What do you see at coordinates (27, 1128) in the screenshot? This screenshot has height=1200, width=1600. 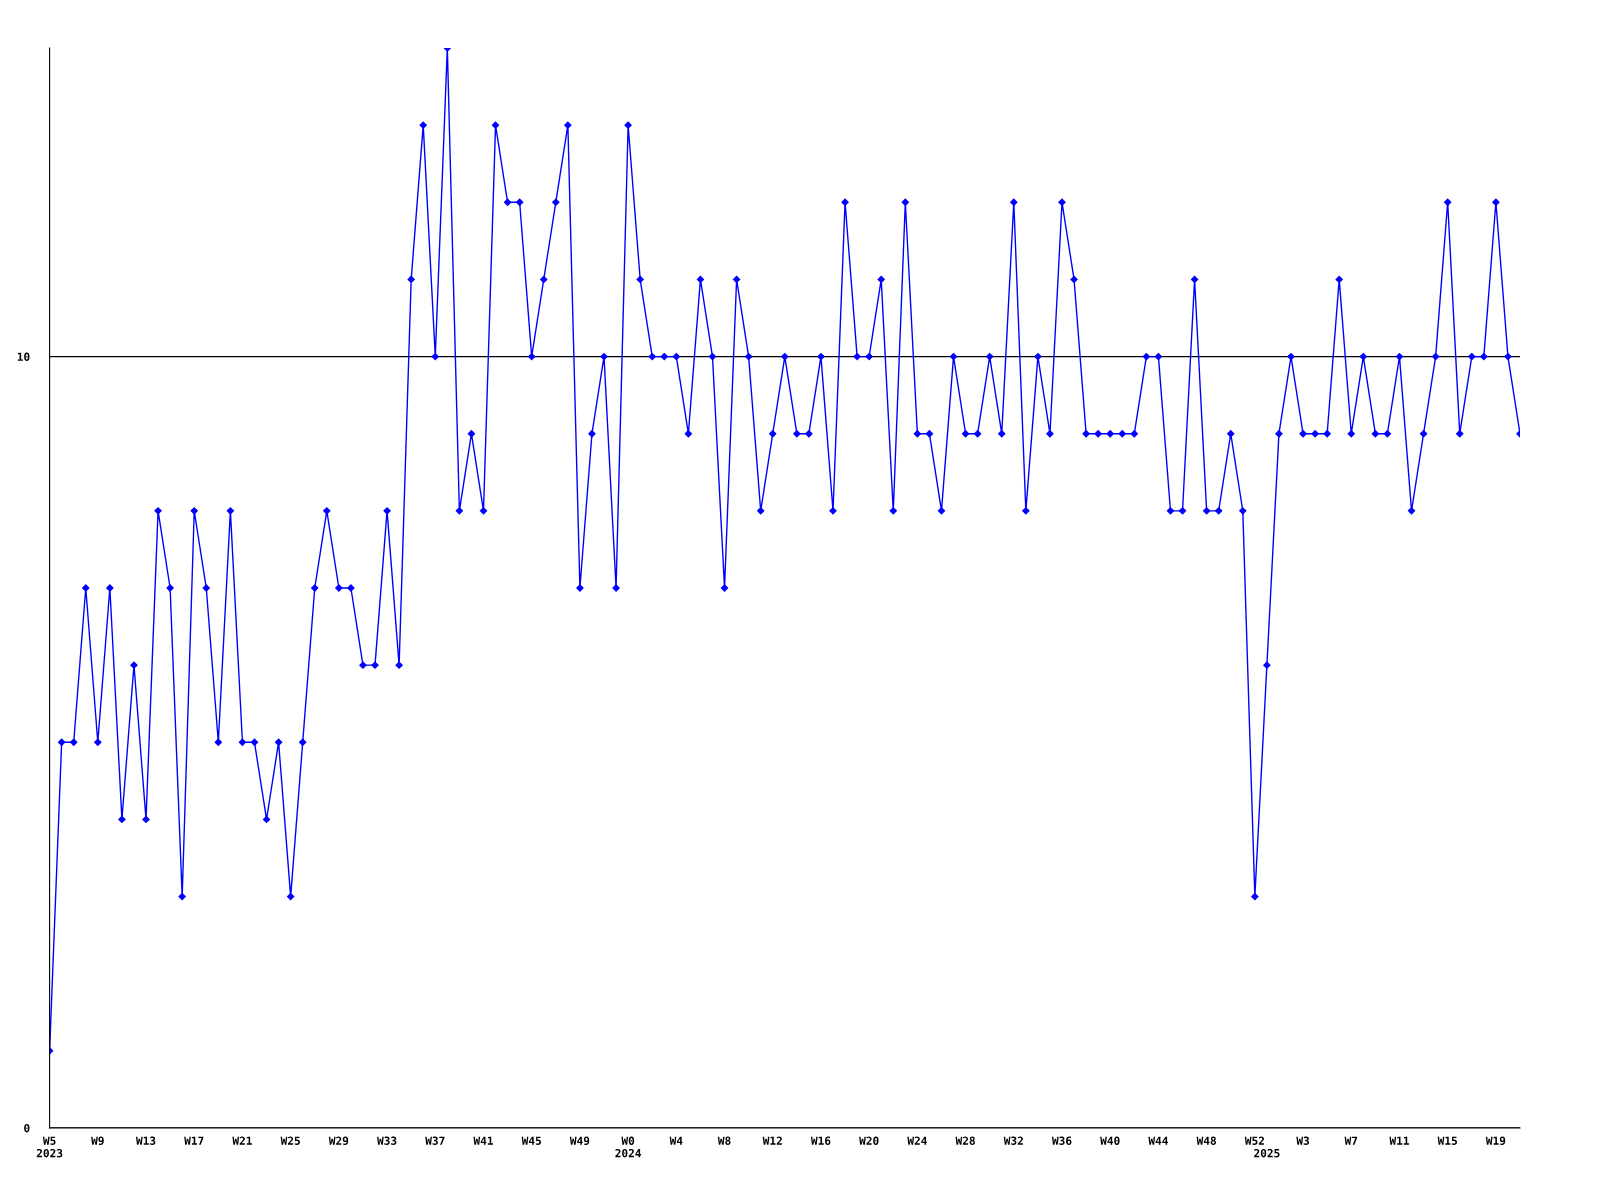 I see `y-tick-label: 0` at bounding box center [27, 1128].